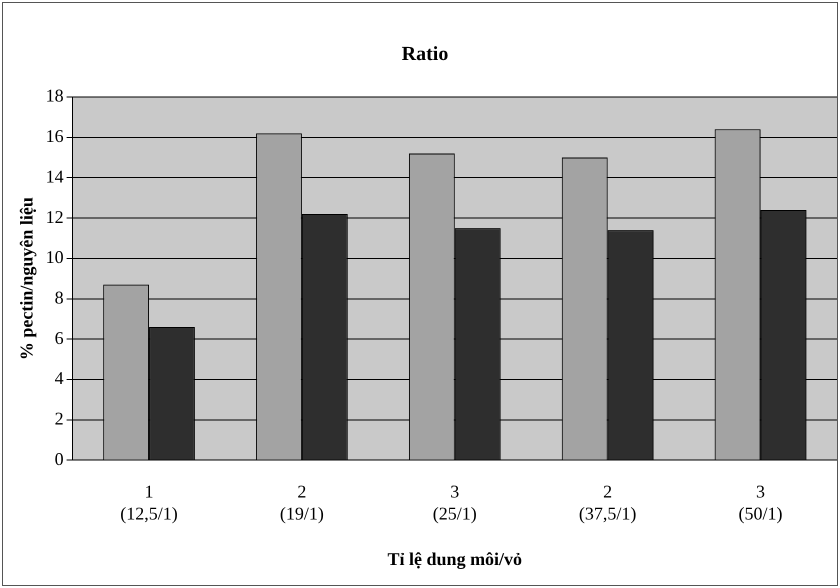 The image size is (840, 588). I want to click on y-axis-title: % pectin/nguyên liệu, so click(26, 278).